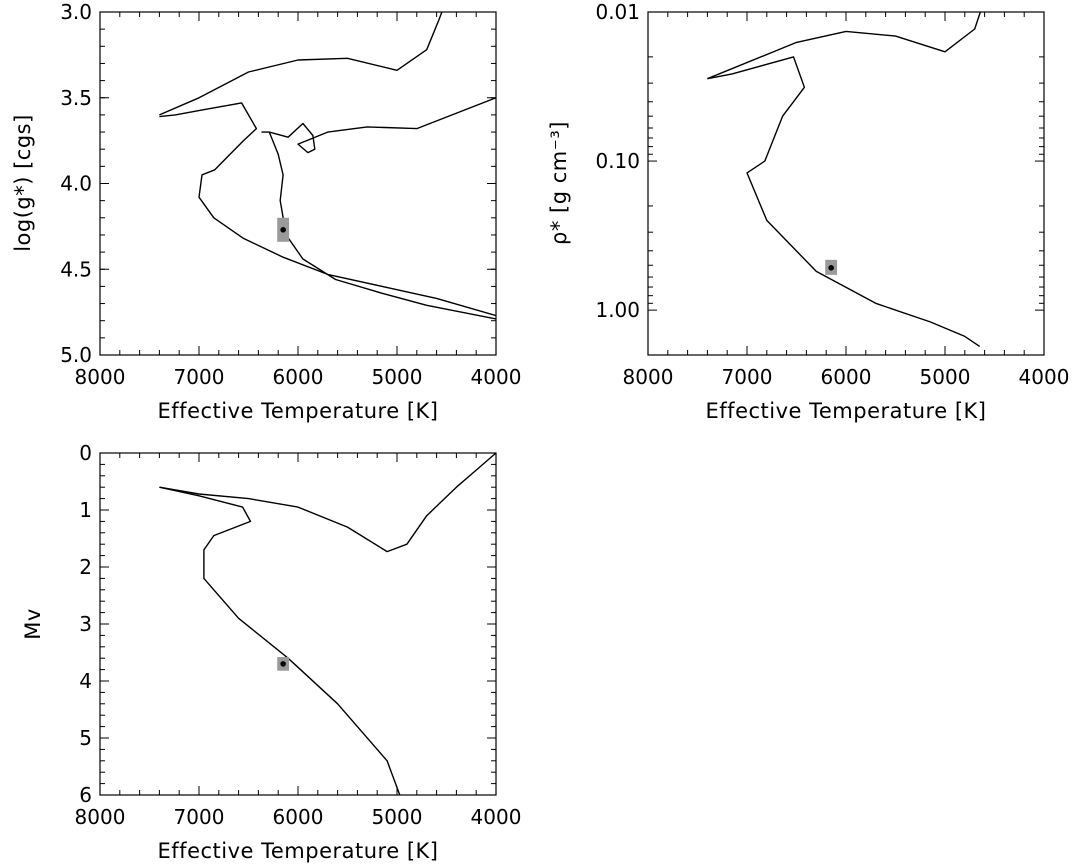 This screenshot has width=1079, height=867. Describe the element at coordinates (85, 453) in the screenshot. I see `y-tick-label: 0` at that location.